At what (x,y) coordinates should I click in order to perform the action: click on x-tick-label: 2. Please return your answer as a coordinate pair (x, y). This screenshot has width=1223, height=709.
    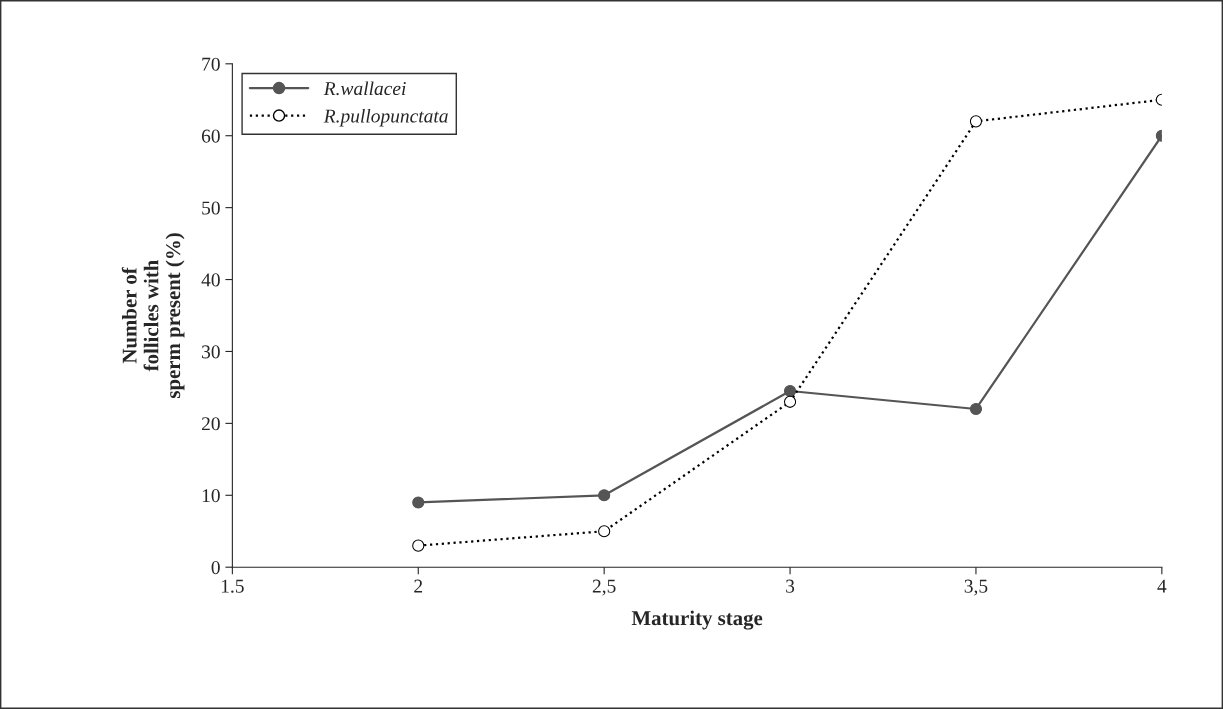
    Looking at the image, I should click on (418, 586).